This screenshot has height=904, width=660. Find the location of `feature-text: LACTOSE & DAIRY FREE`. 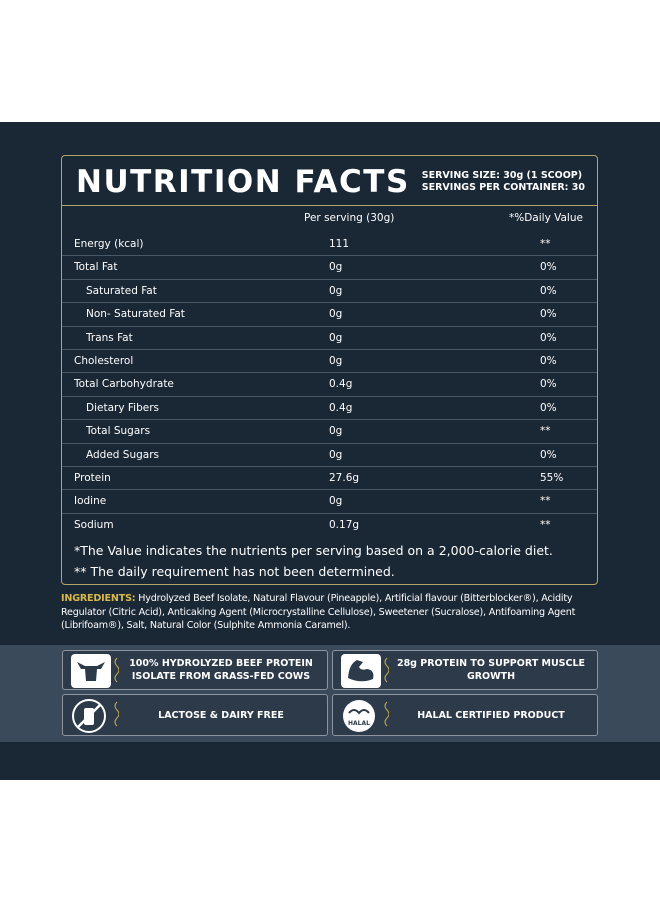

feature-text: LACTOSE & DAIRY FREE is located at coordinates (221, 715).